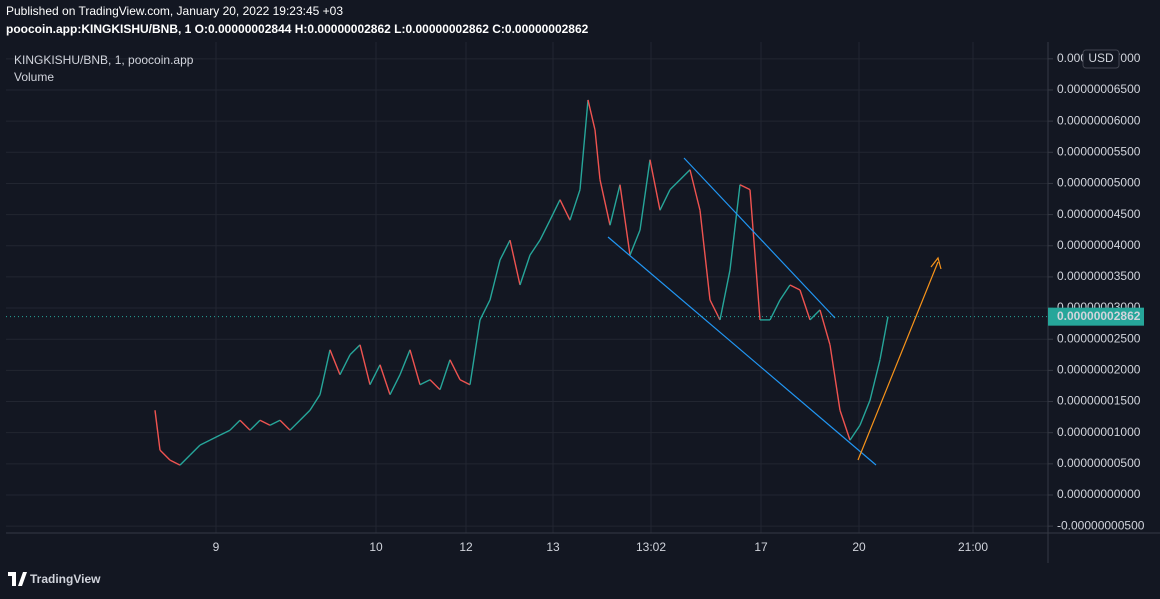  Describe the element at coordinates (1099, 494) in the screenshot. I see `y-tick-label: 0.00000000000` at that location.